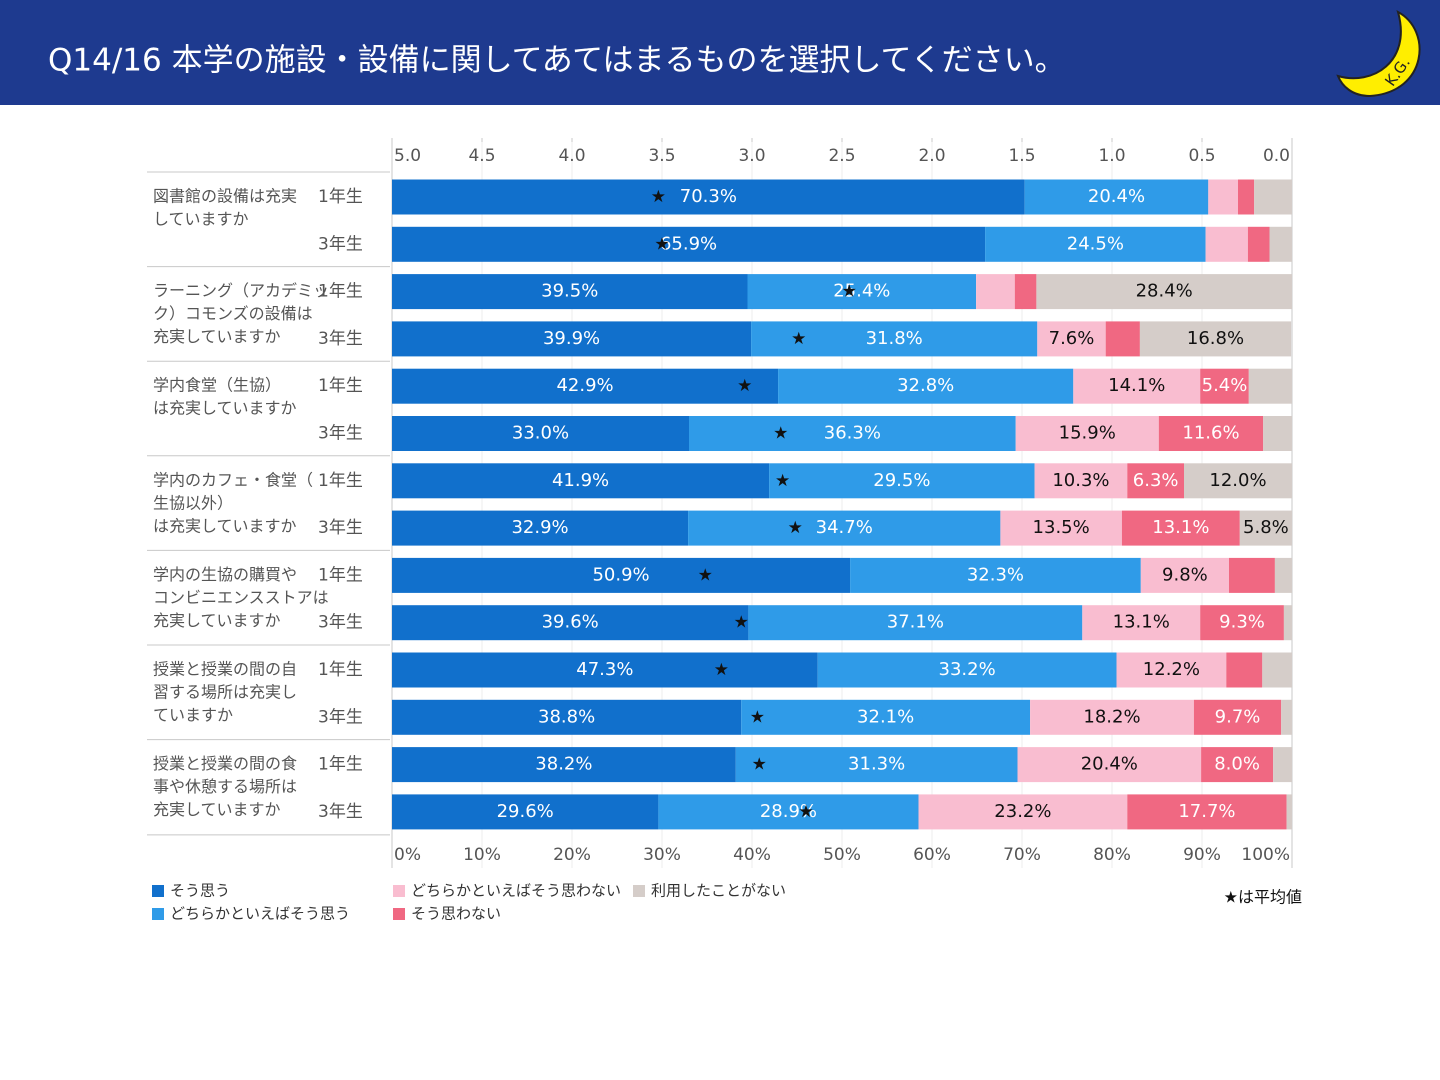 This screenshot has width=1440, height=1080. I want to click on value-label: 50.9%, so click(620, 574).